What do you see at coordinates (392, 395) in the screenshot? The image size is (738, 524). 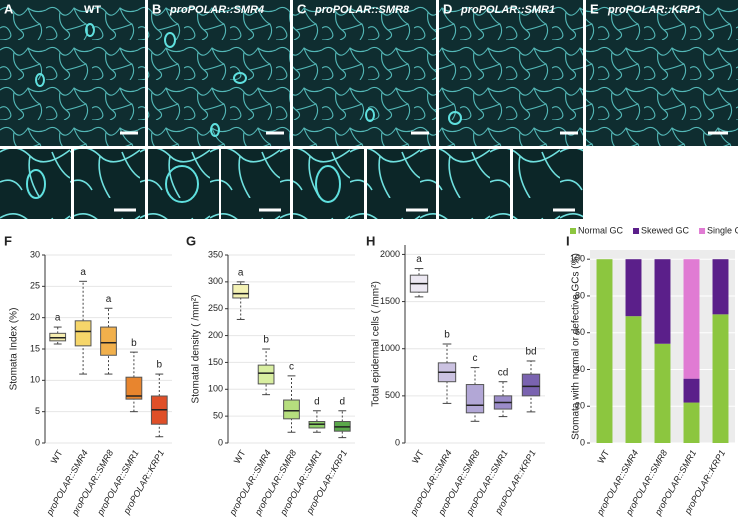 I see `y-tick-label: 500` at bounding box center [392, 395].